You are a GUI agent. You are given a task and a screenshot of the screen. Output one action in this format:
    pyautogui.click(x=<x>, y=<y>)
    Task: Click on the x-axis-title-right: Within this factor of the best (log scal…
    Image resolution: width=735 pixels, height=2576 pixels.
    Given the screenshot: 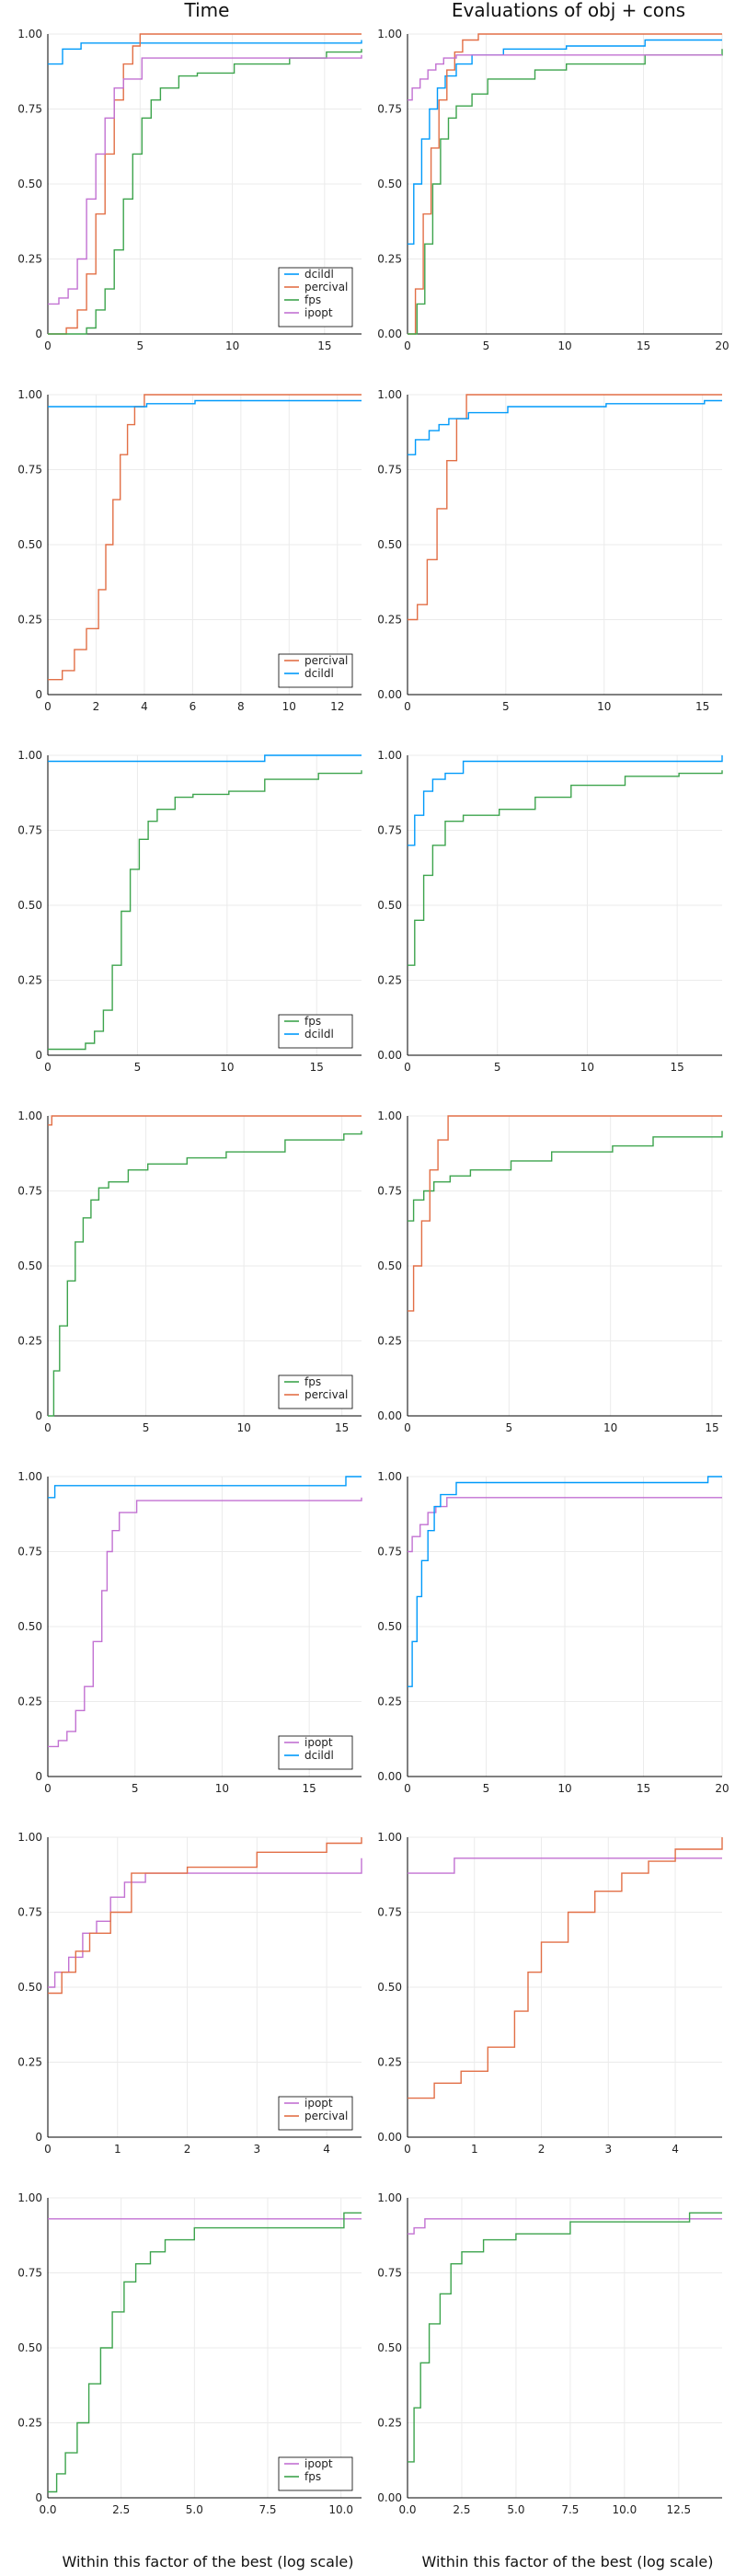 What is the action you would take?
    pyautogui.click(x=568, y=2561)
    